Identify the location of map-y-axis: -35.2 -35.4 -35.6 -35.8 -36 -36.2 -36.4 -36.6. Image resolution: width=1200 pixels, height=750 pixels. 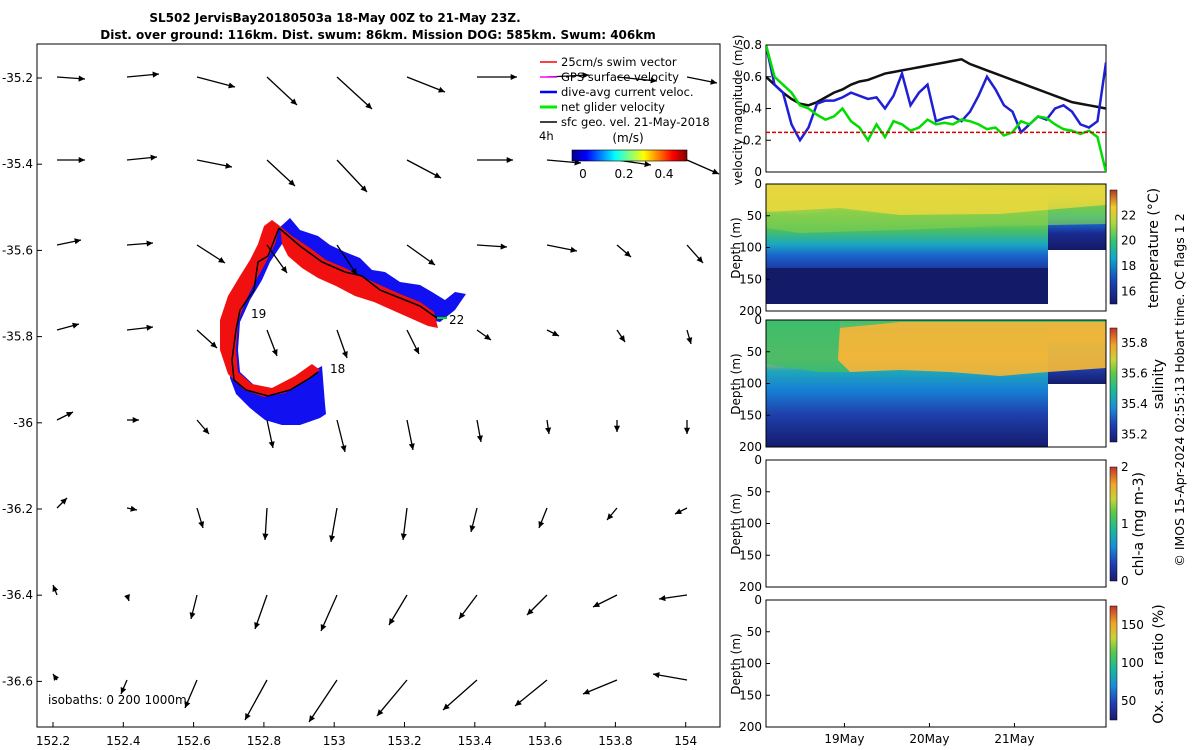
(22, 379).